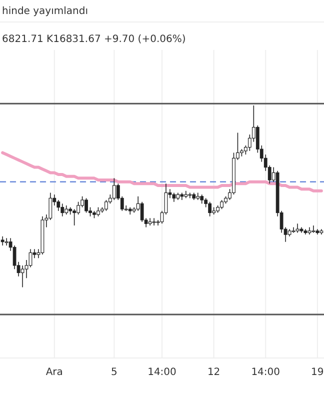 This screenshot has height=400, width=324. What do you see at coordinates (94, 39) in the screenshot?
I see `text: 6821.71 K16831.67 +9.70 (+0.06%)` at bounding box center [94, 39].